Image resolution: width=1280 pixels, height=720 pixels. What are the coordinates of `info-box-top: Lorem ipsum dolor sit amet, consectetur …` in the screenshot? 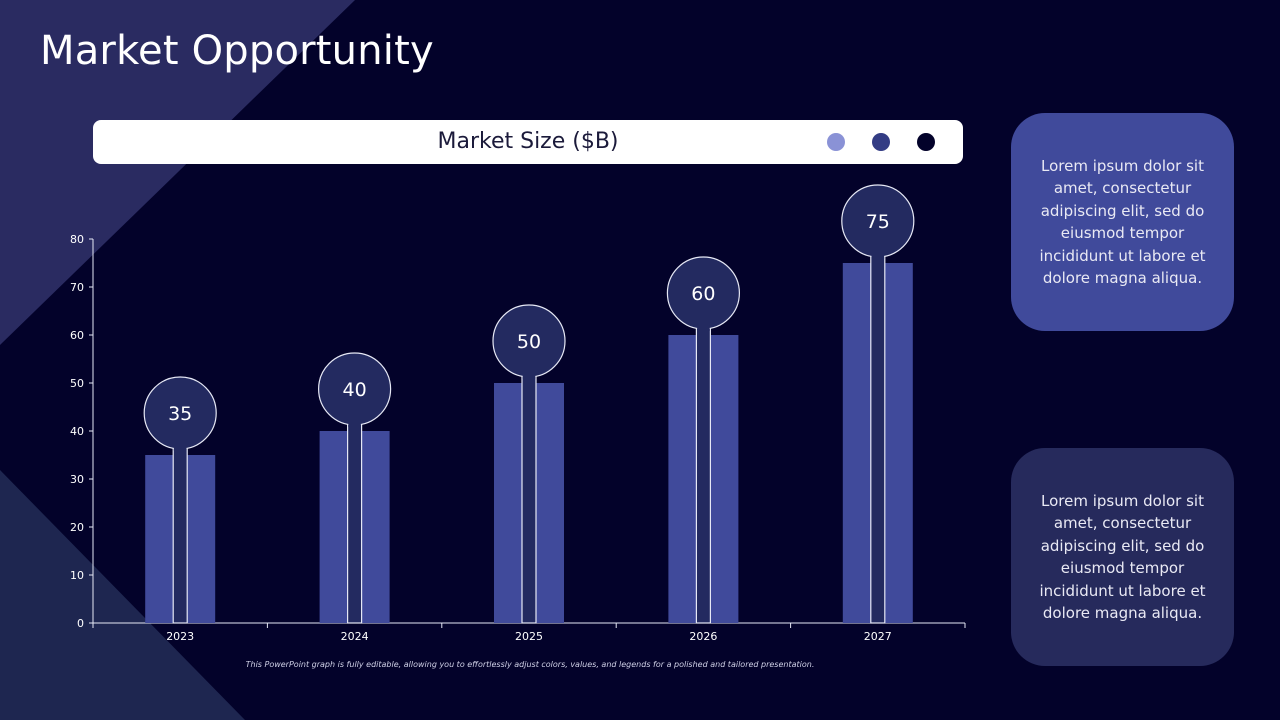 It's located at (1122, 222).